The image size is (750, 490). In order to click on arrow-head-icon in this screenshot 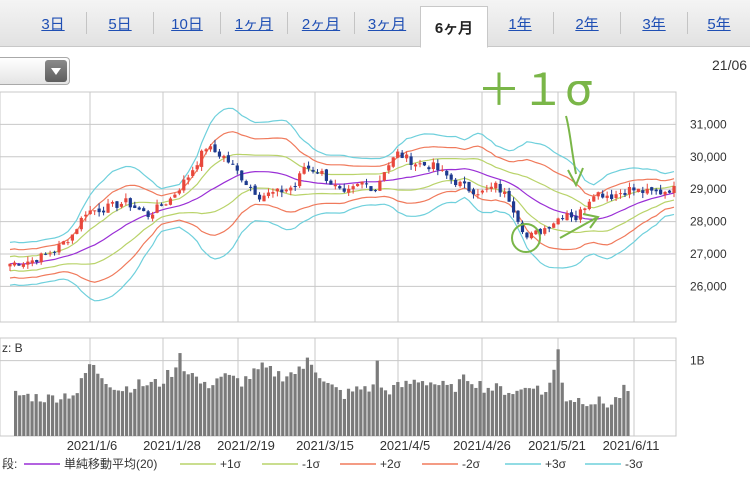, I will do `click(591, 221)`.